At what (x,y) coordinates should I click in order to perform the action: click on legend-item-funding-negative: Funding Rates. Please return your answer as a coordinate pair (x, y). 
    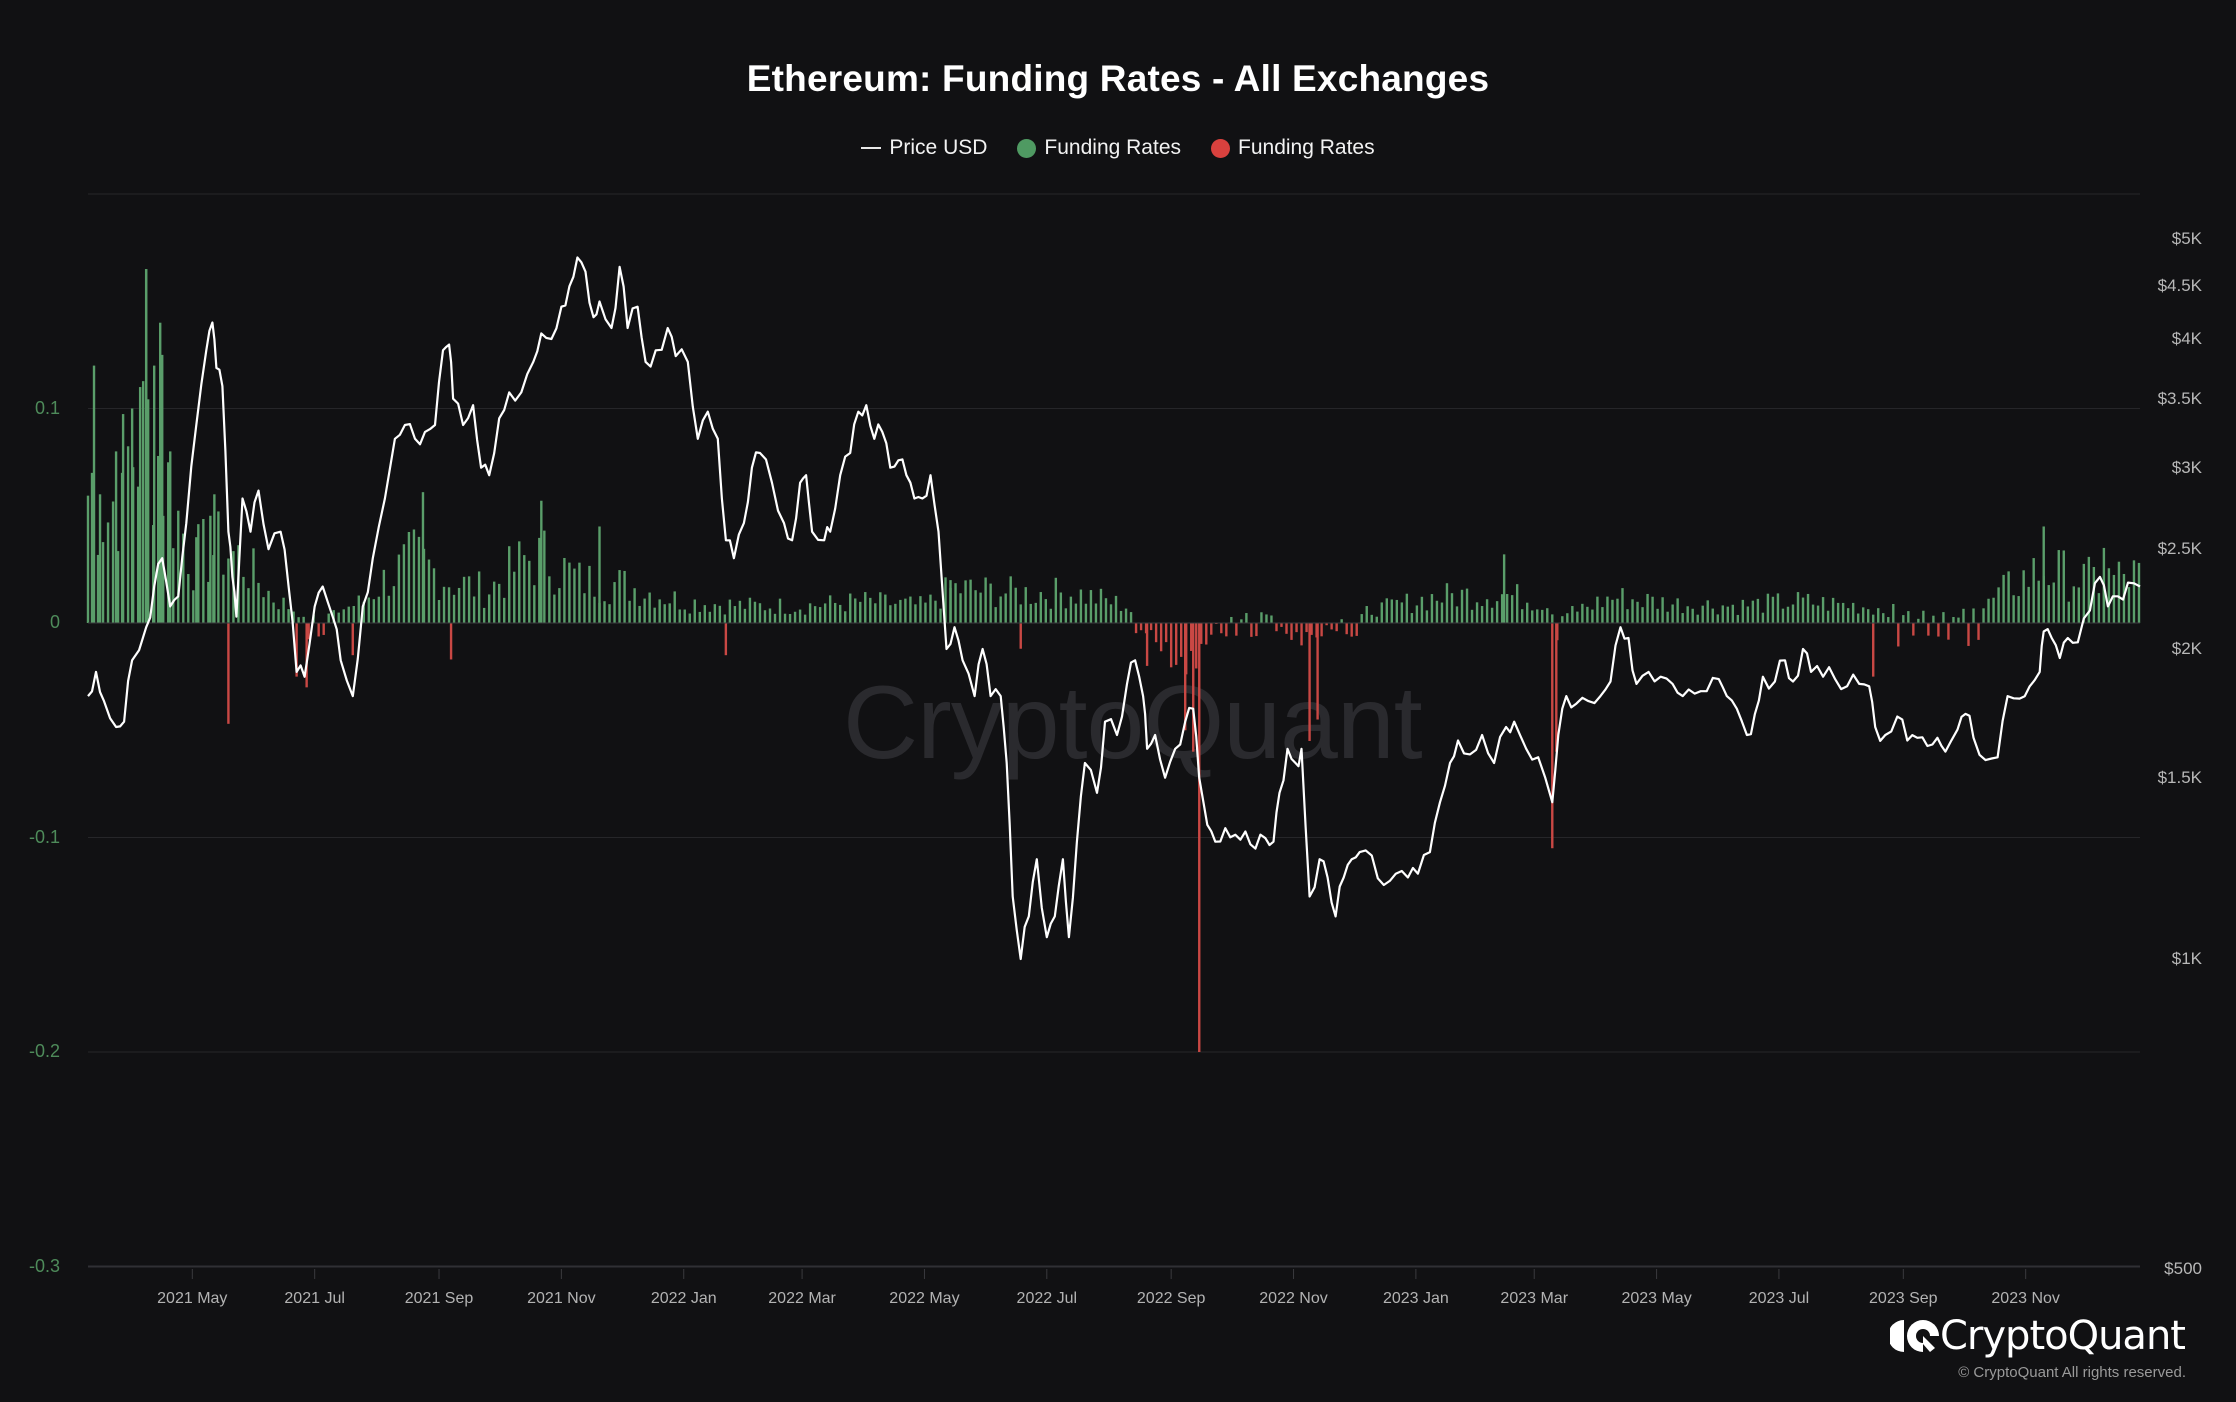
    Looking at the image, I should click on (1293, 148).